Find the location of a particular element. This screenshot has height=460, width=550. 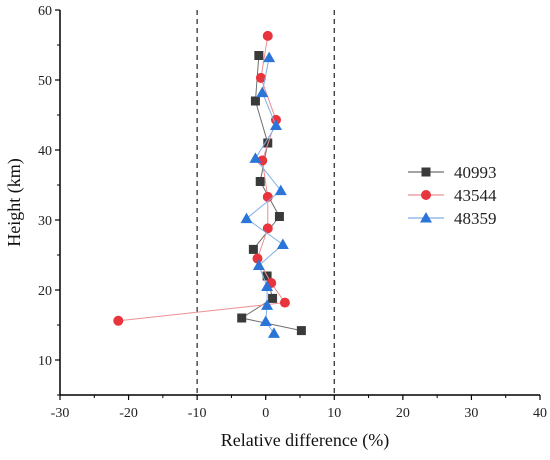

y-tick-label: 20 is located at coordinates (45, 291).